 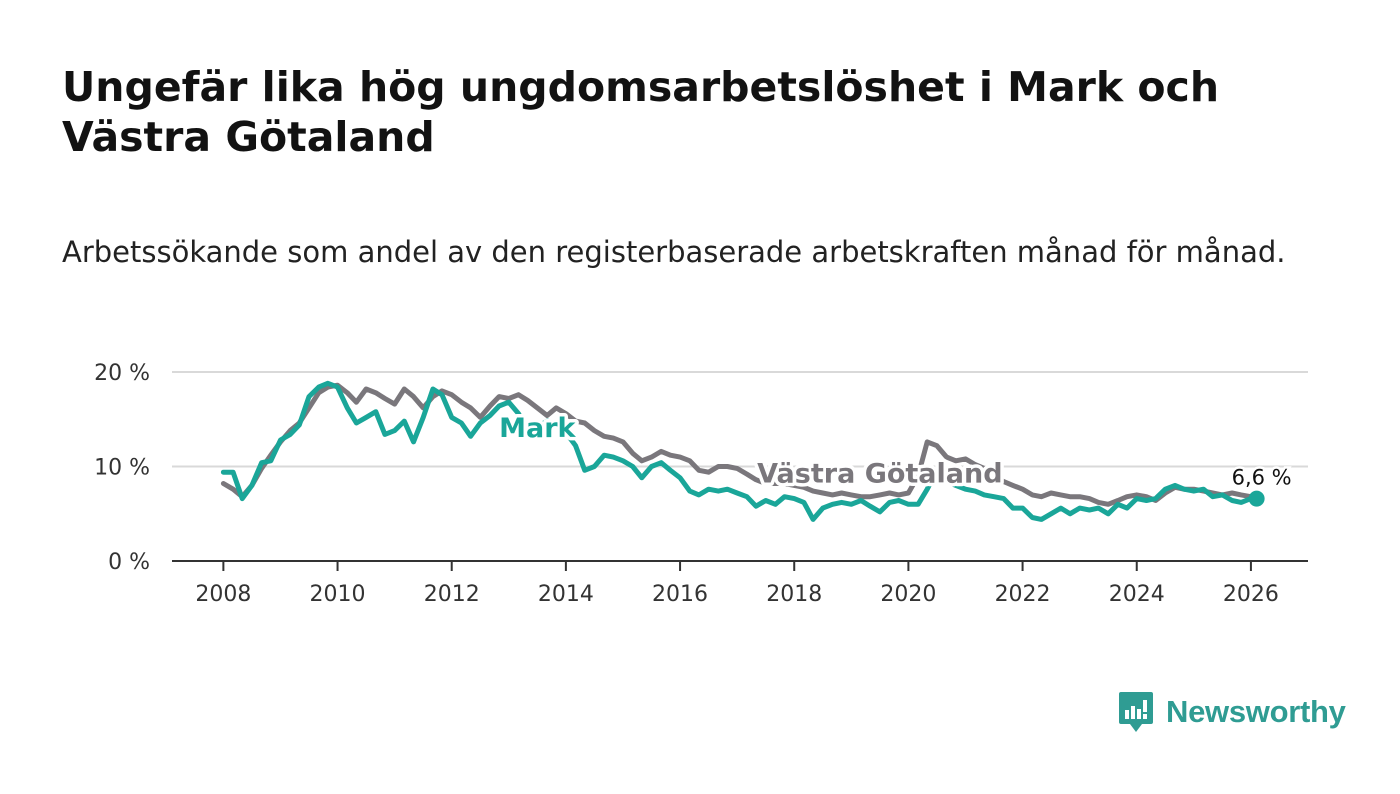 I want to click on x-tick-label: 2024, so click(x=1137, y=594).